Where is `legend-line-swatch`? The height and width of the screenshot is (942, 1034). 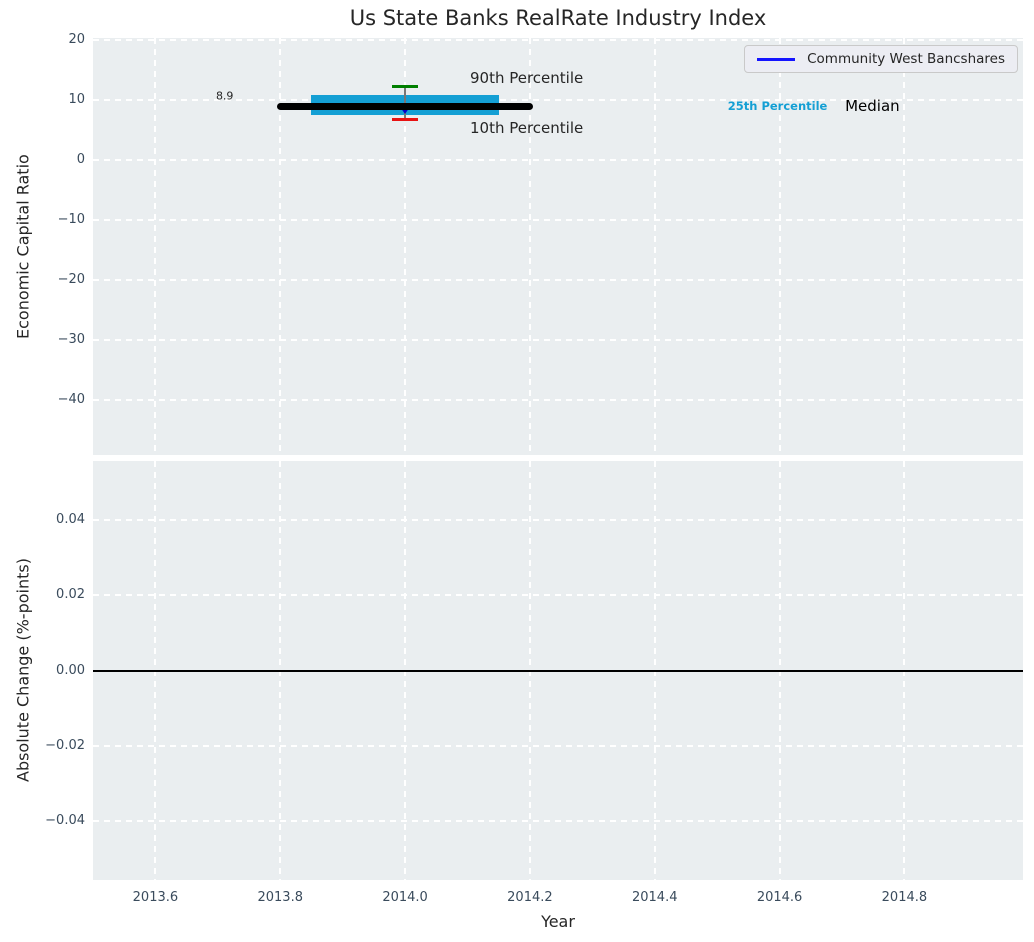 legend-line-swatch is located at coordinates (776, 59).